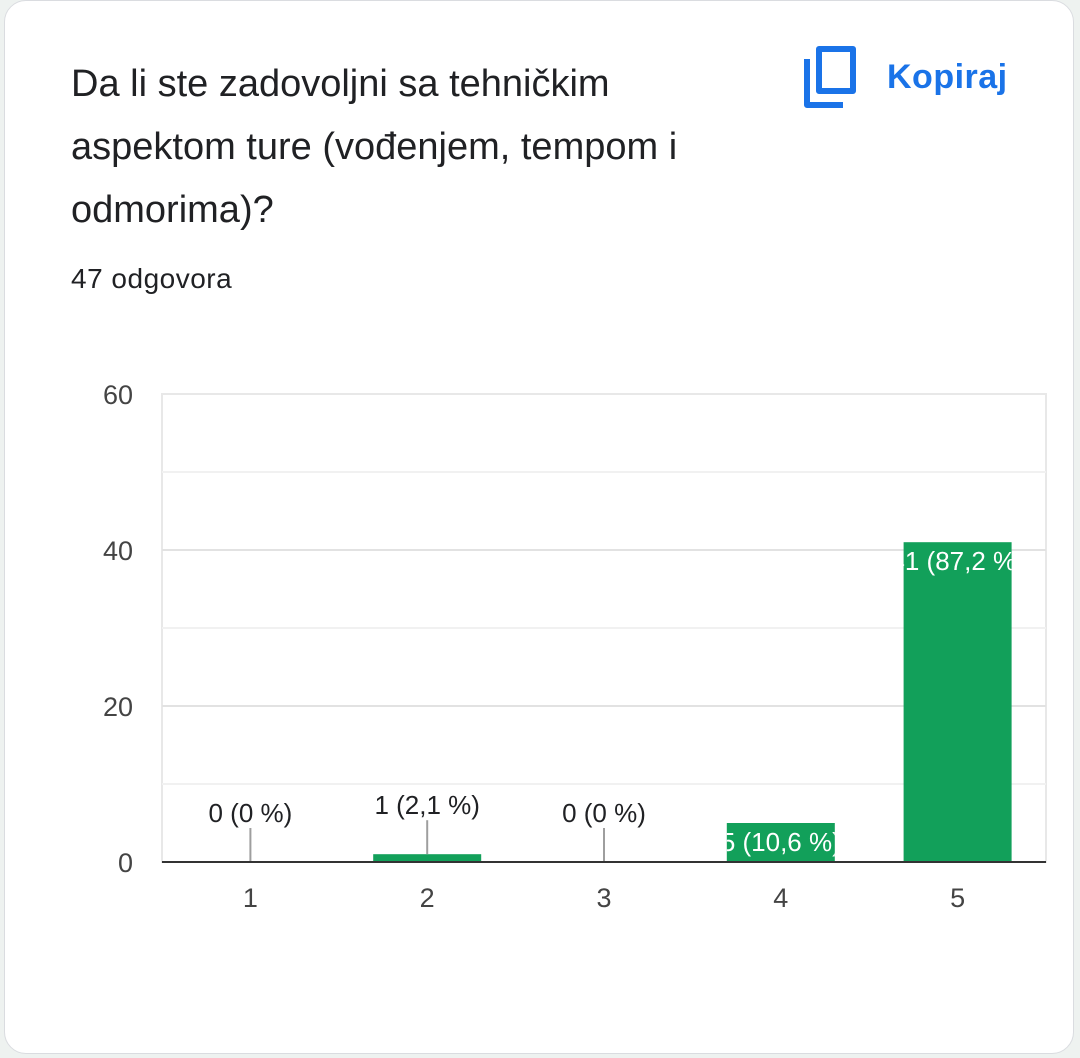  I want to click on x-tick-label: 5, so click(957, 898).